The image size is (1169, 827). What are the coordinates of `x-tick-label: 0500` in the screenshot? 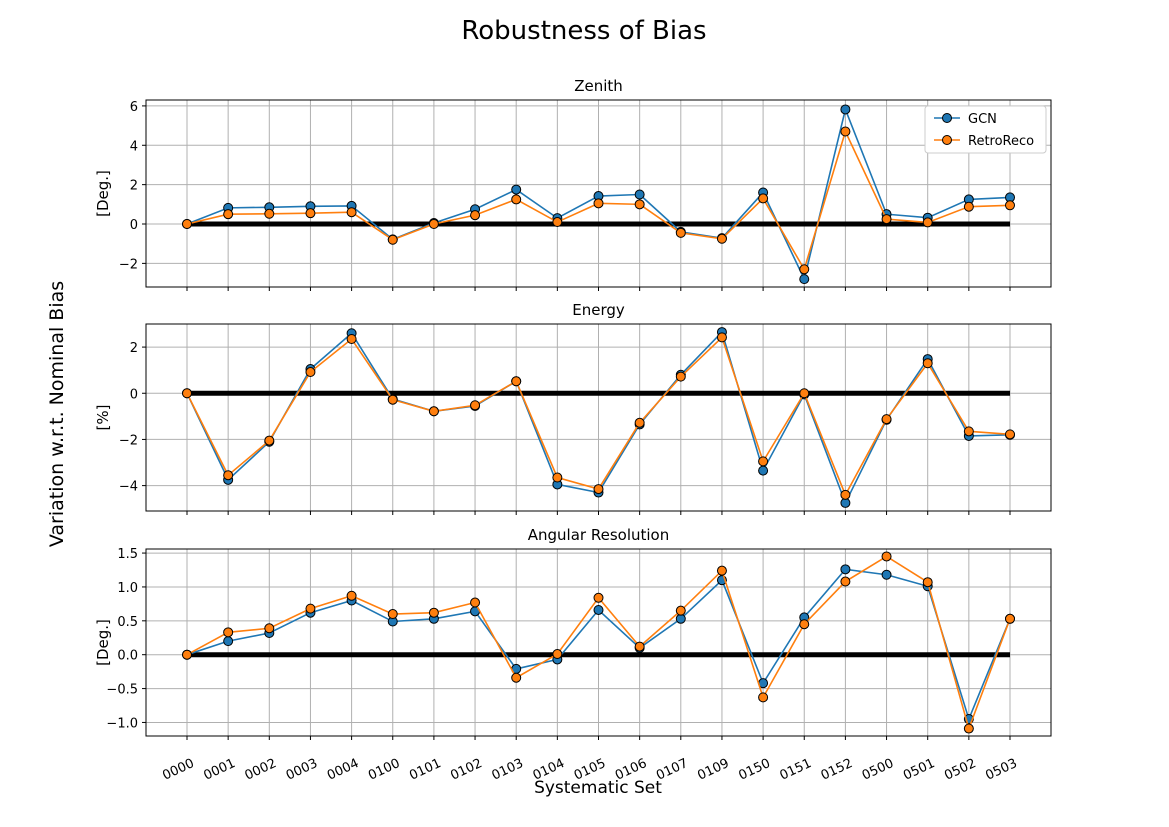 It's located at (878, 770).